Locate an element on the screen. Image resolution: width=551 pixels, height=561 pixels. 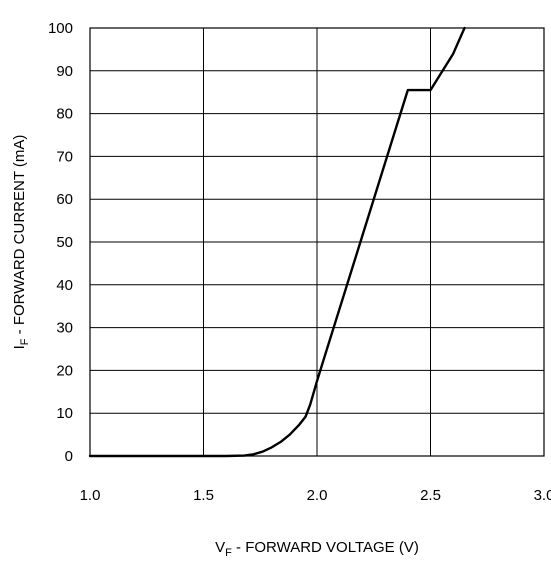
y-axis-title-text: - FORWARD CURRENT (mA) is located at coordinates (19, 237).